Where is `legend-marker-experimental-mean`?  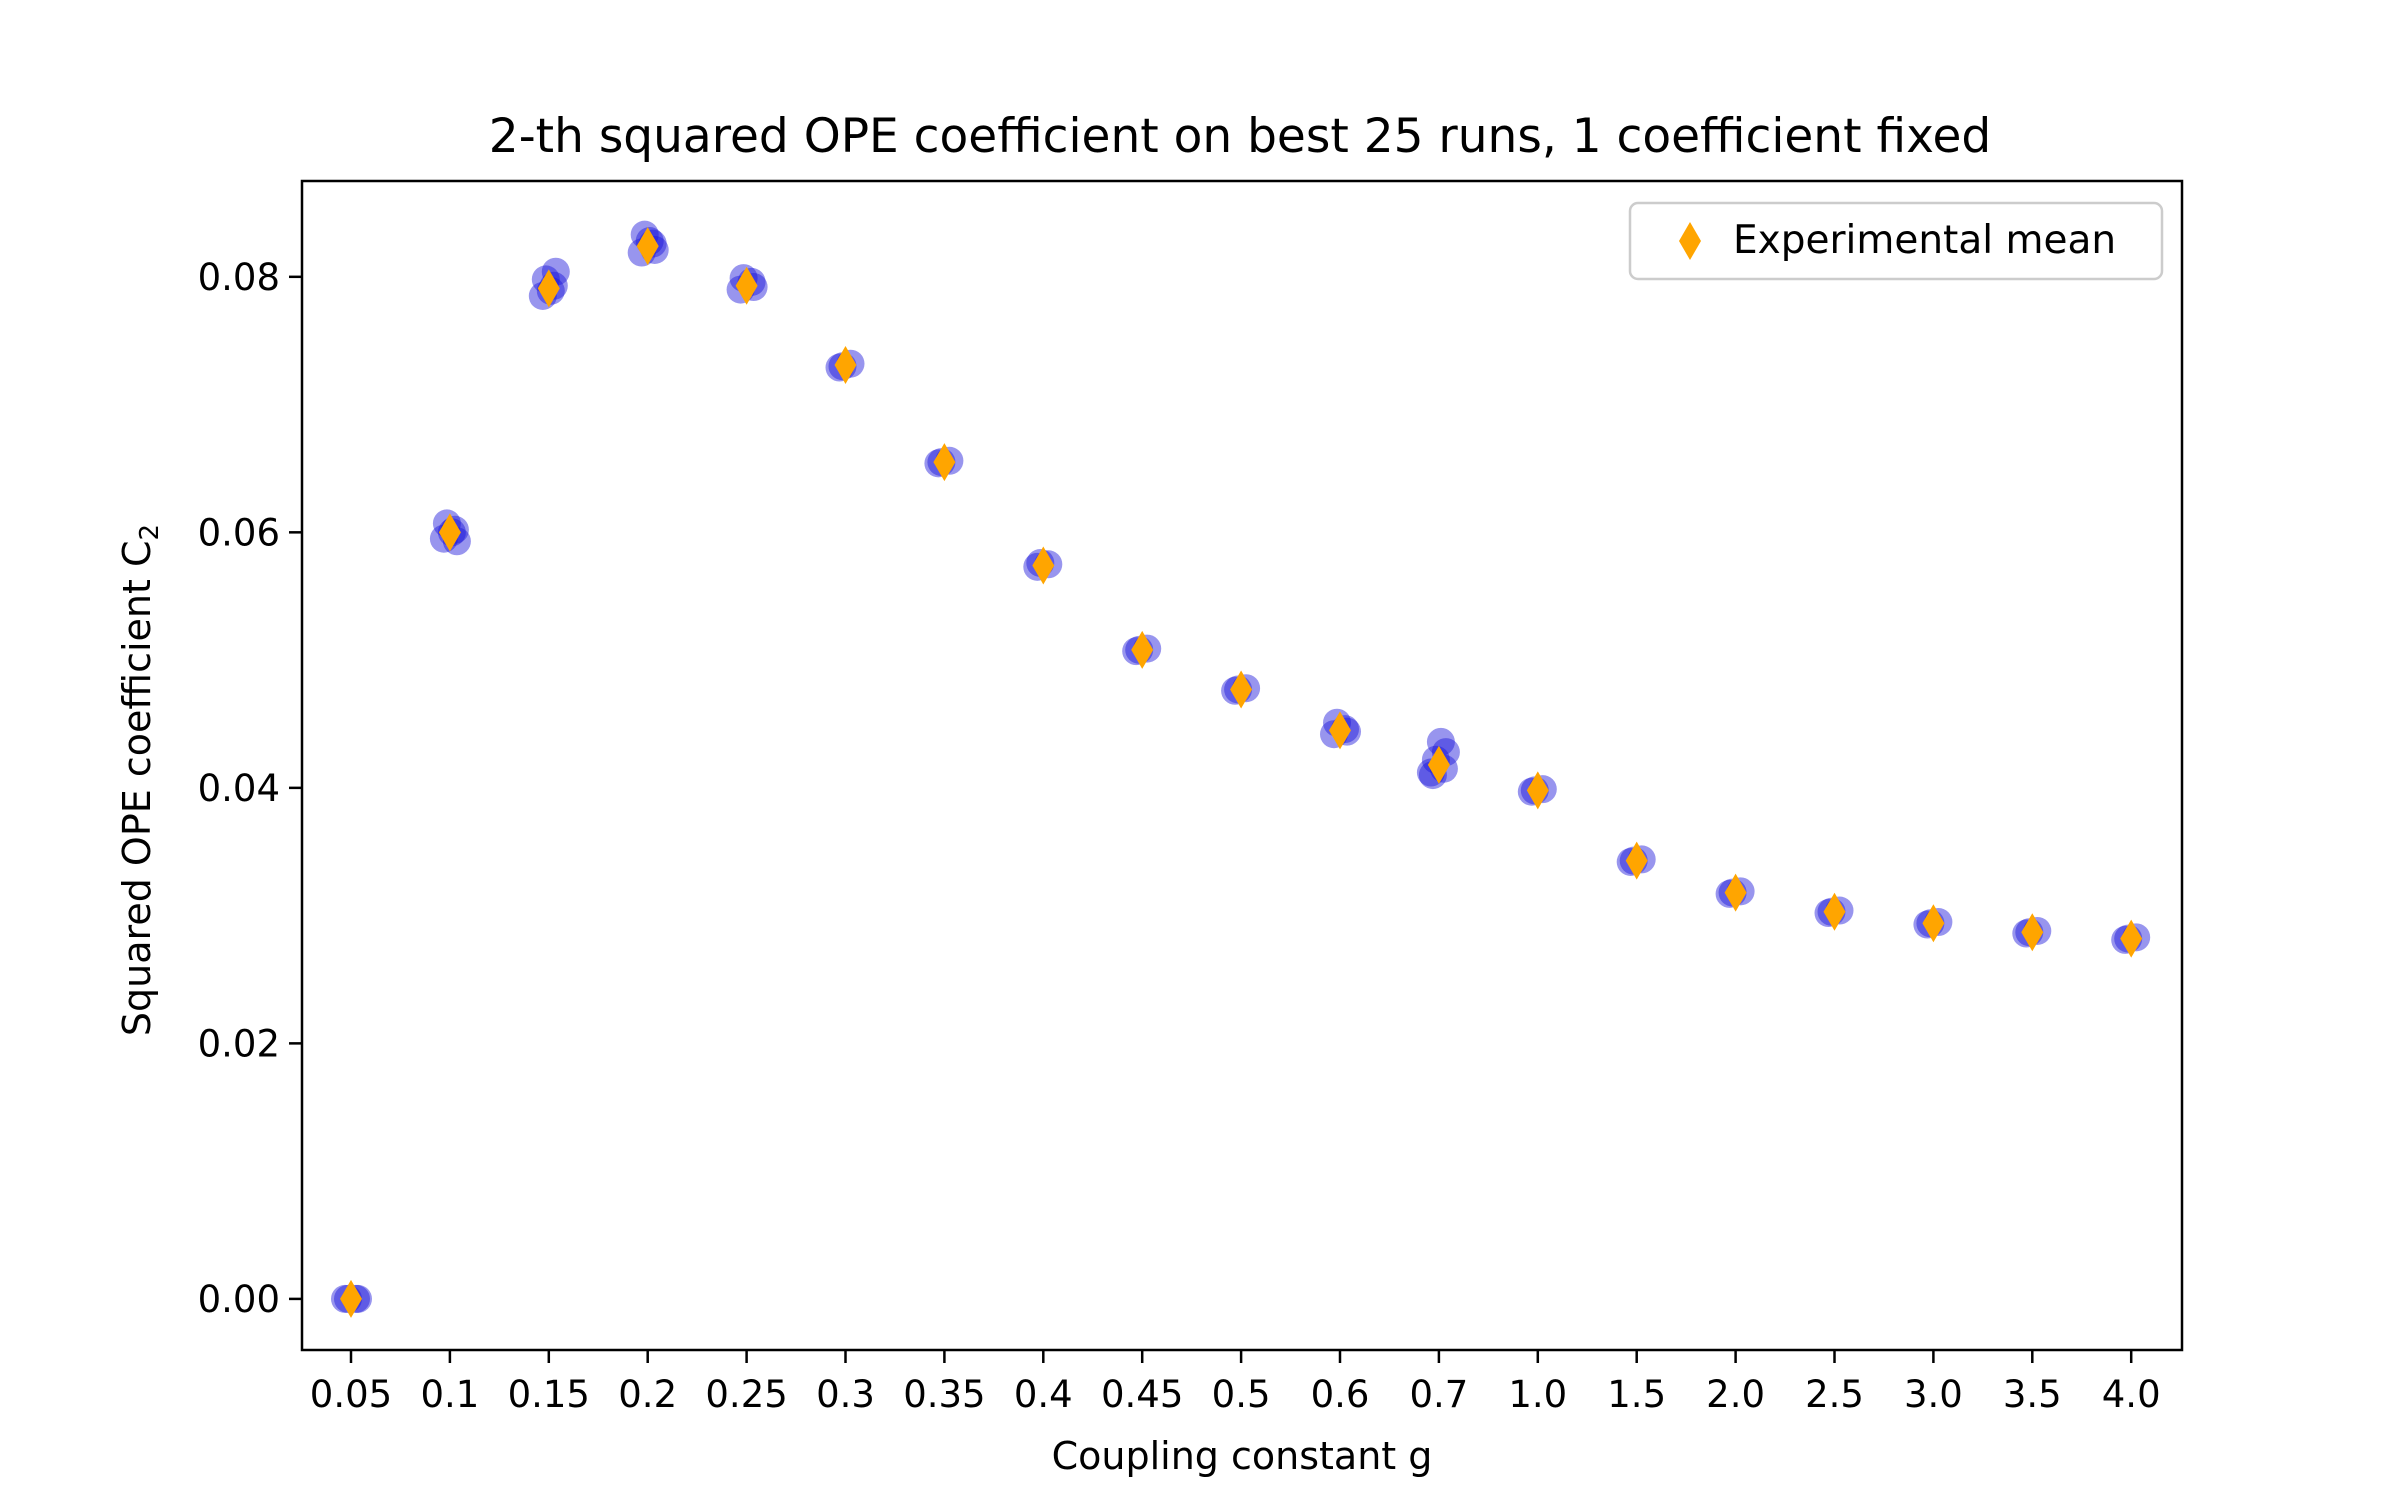 legend-marker-experimental-mean is located at coordinates (1690, 241).